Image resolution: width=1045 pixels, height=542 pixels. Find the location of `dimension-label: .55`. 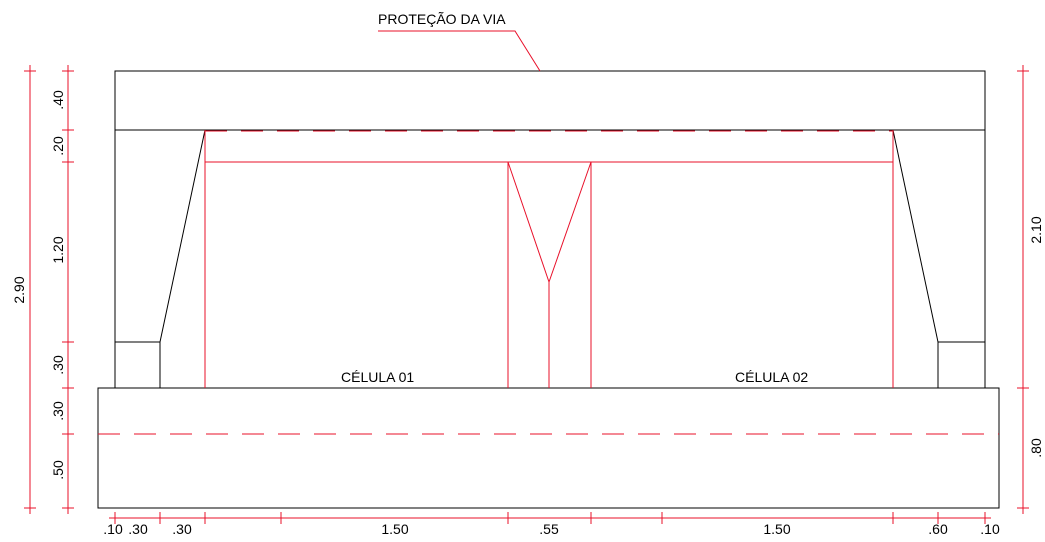

dimension-label: .55 is located at coordinates (549, 529).